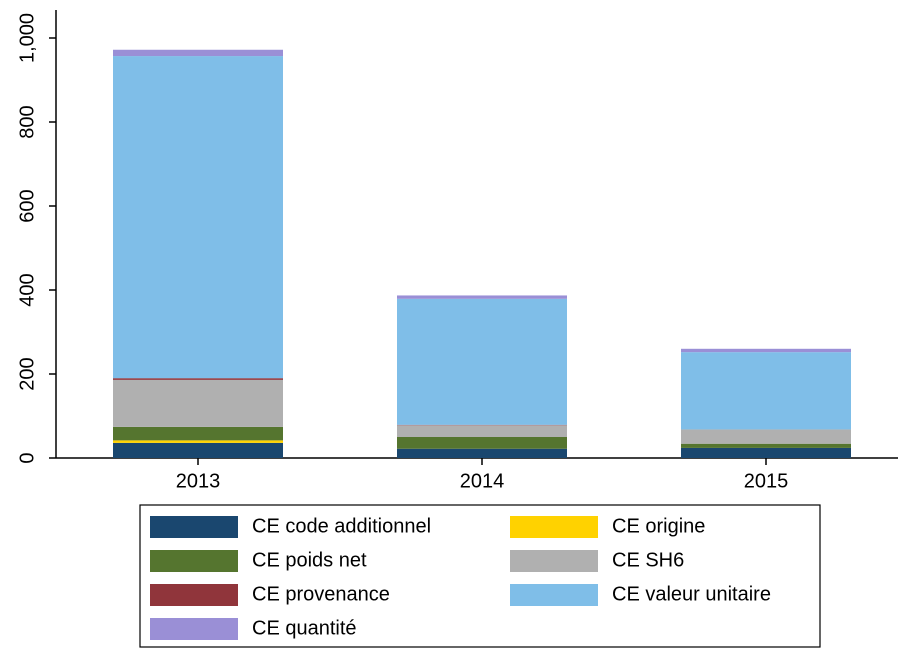  Describe the element at coordinates (27, 289) in the screenshot. I see `y-tick-label: 400` at that location.